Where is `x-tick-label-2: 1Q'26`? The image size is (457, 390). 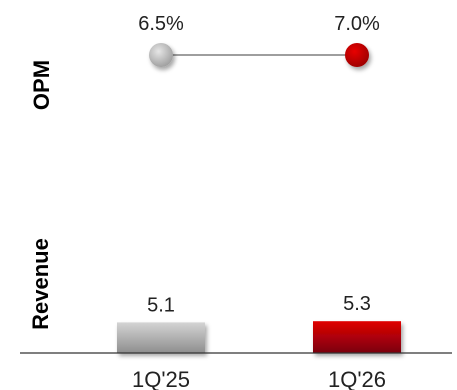 x-tick-label-2: 1Q'26 is located at coordinates (357, 378).